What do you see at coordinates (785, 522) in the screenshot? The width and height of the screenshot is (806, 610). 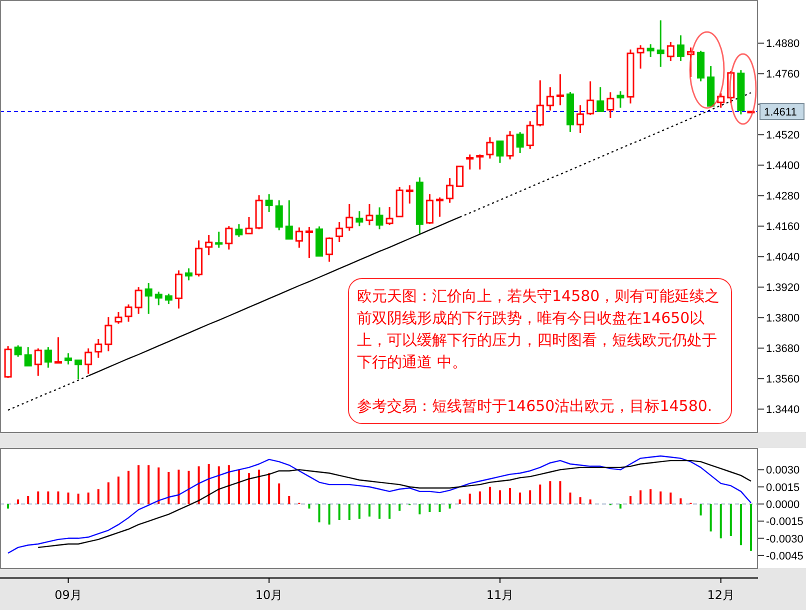 I see `y-tick-label: -0.0015` at bounding box center [785, 522].